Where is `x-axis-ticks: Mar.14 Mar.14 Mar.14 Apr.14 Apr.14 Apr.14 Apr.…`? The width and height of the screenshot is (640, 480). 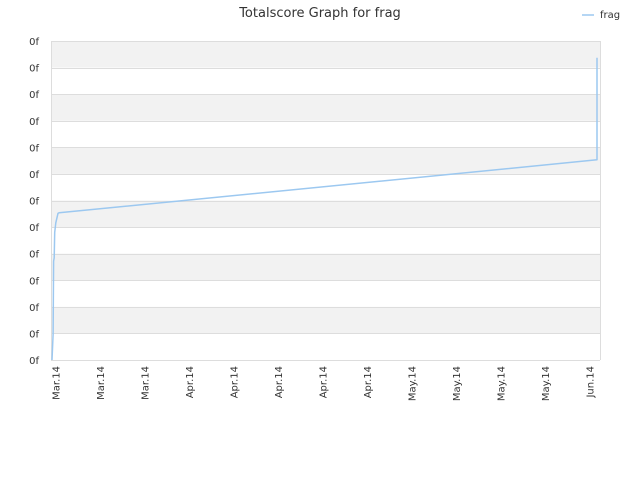
x-axis-ticks: Mar.14 Mar.14 Mar.14 Apr.14 Apr.14 Apr.14 Apr.… is located at coordinates (324, 383).